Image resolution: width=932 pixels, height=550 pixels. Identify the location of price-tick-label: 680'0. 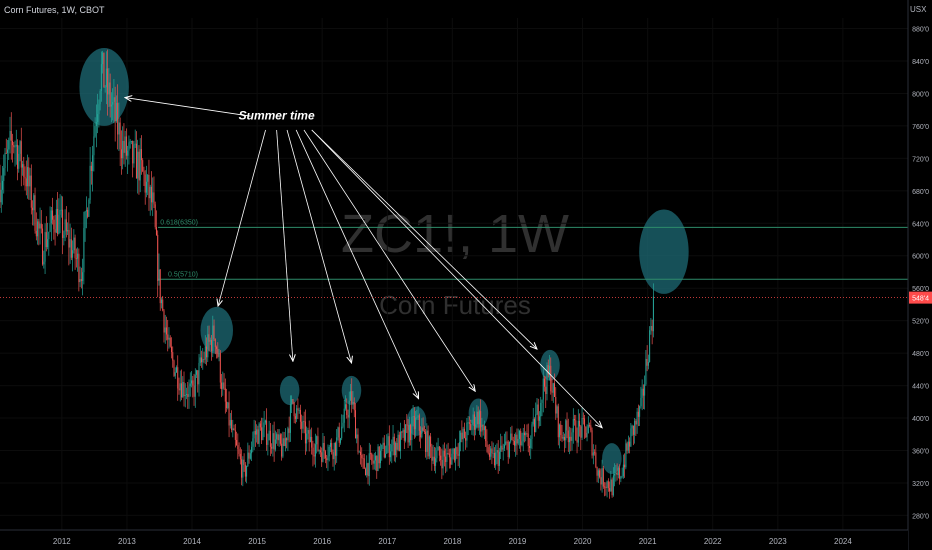
(920, 192).